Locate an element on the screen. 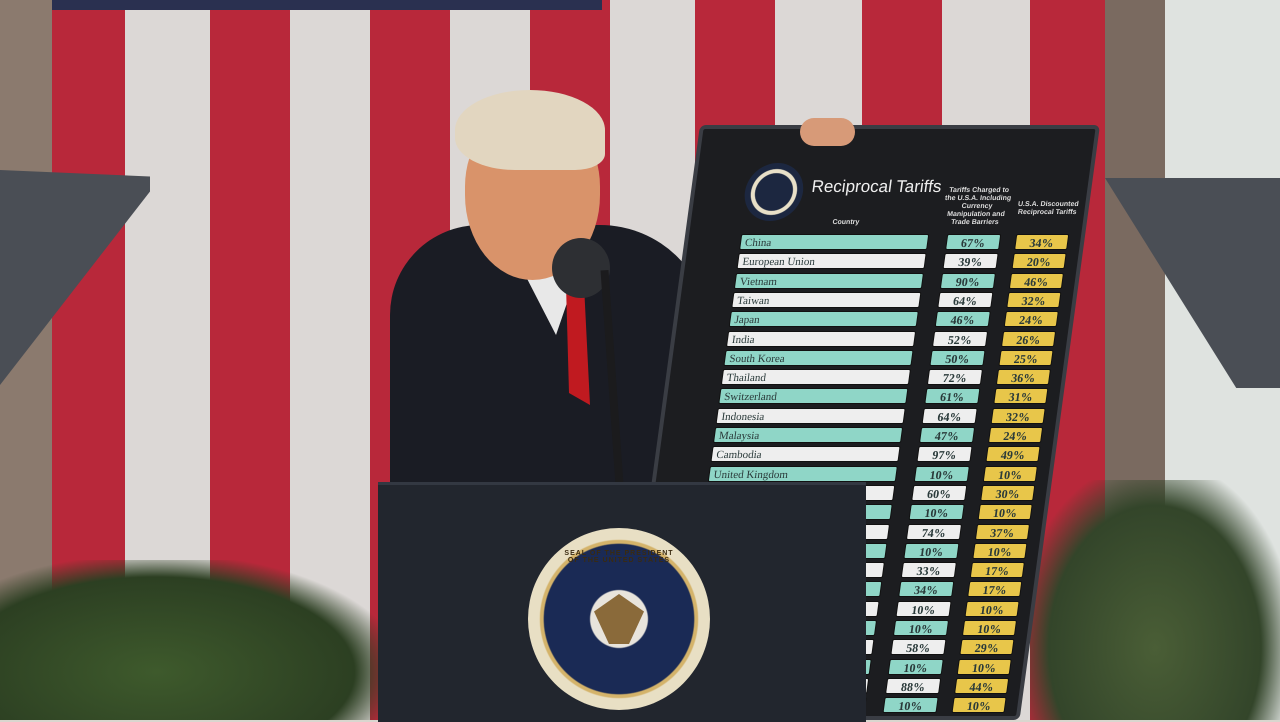 The width and height of the screenshot is (1280, 722). discounted-cell: 44% is located at coordinates (982, 685).